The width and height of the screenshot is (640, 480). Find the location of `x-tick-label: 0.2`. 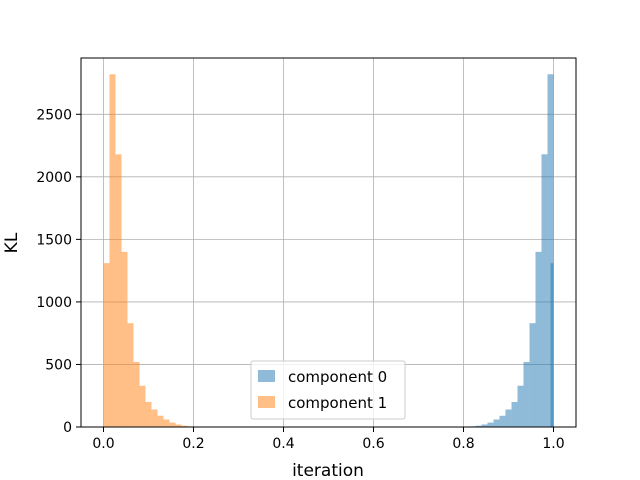

x-tick-label: 0.2 is located at coordinates (193, 444).